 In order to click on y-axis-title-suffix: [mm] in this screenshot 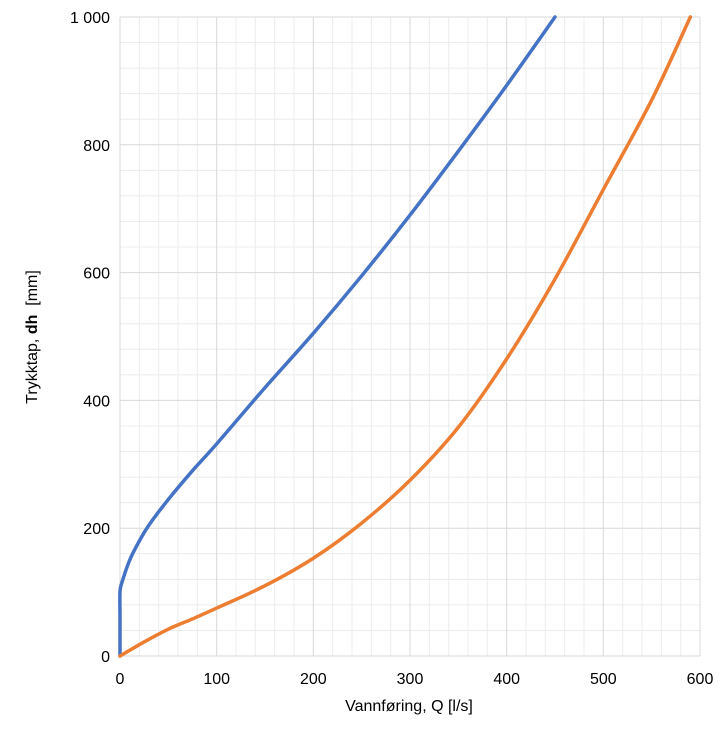, I will do `click(32, 292)`.